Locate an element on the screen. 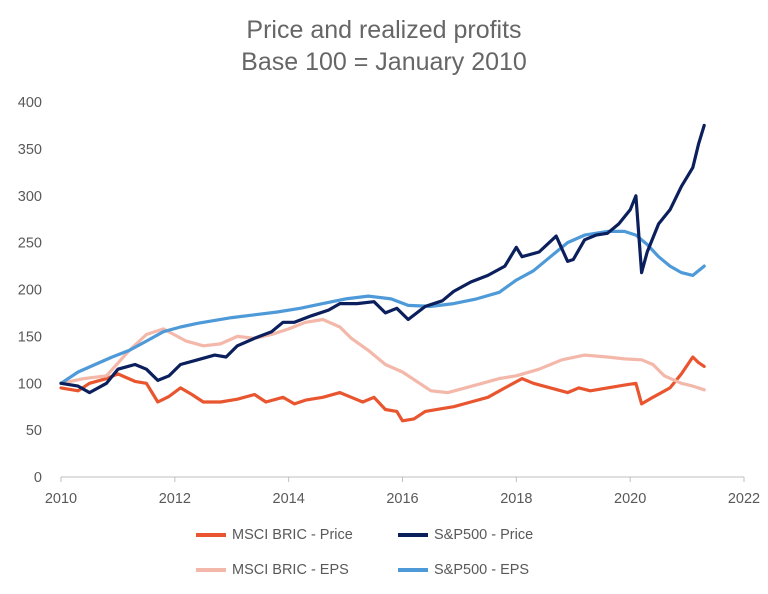  series-line-msci-bric-price is located at coordinates (382, 389).